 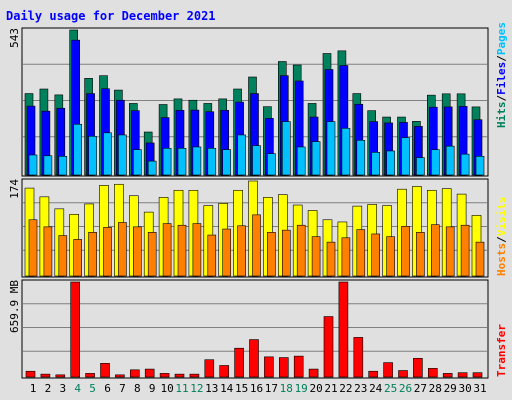 I want to click on transfer-legend: Transfer, so click(x=501, y=350).